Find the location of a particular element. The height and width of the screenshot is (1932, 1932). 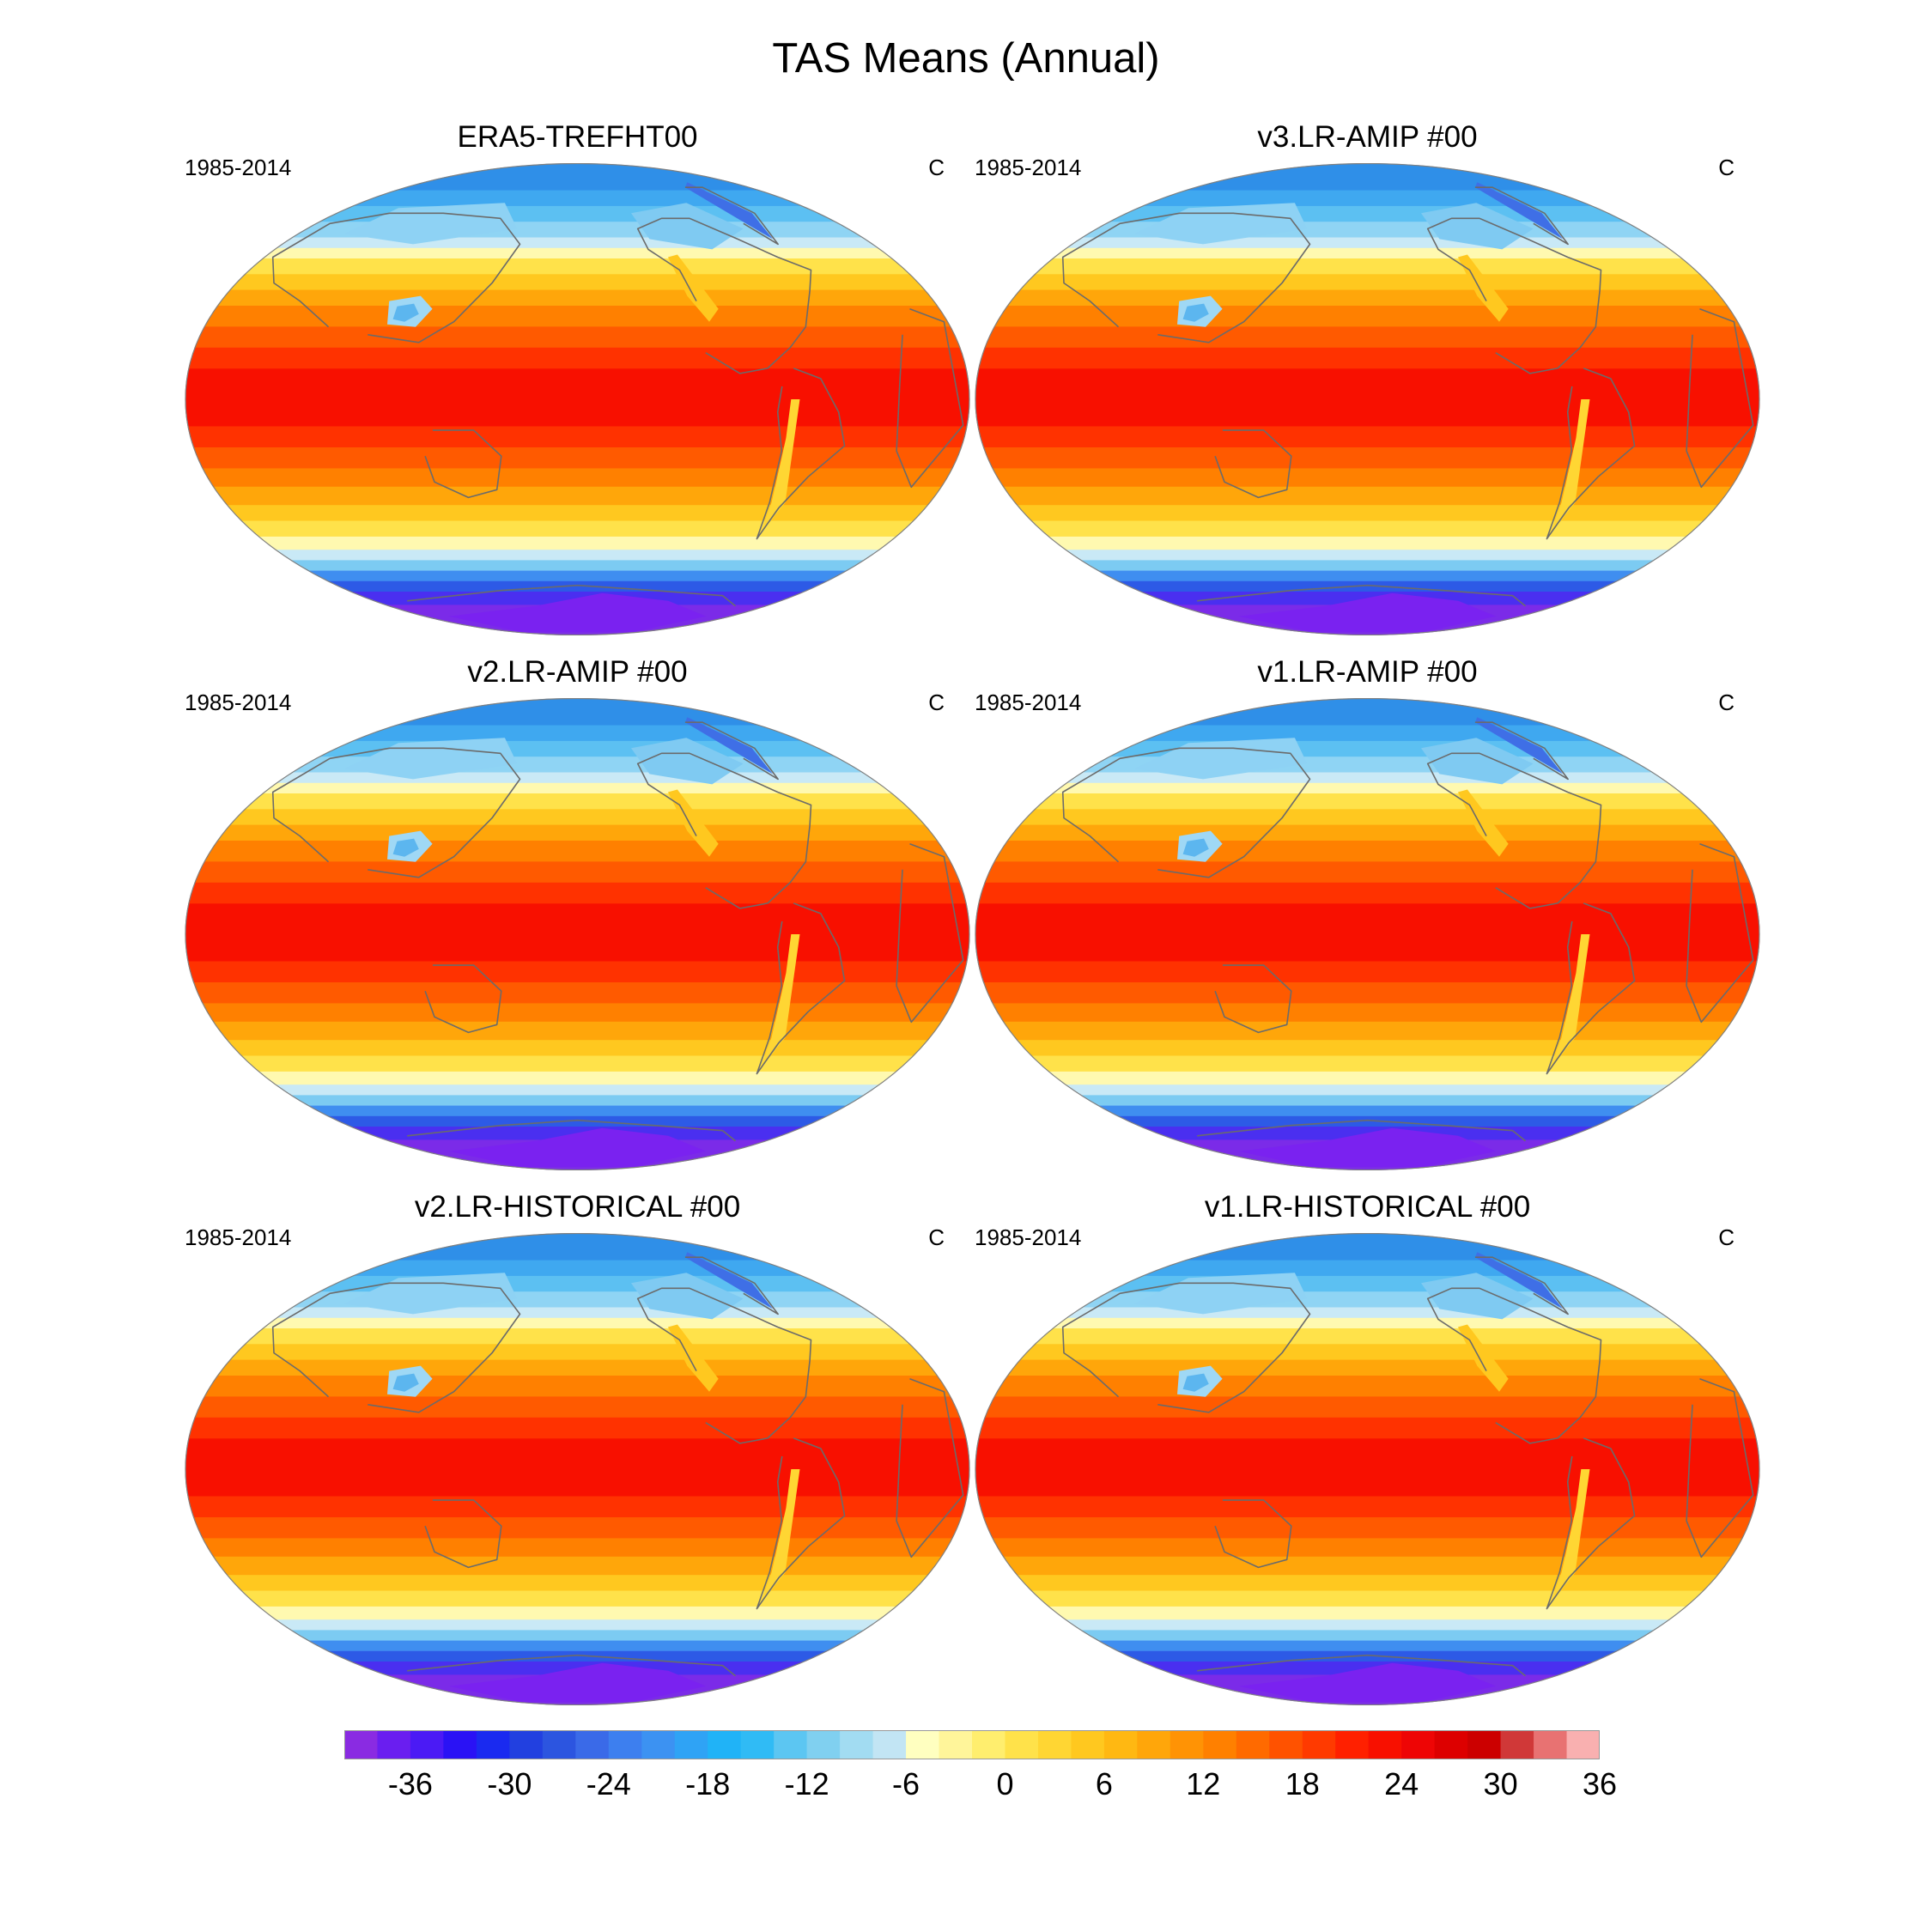

temperature-map is located at coordinates (1367, 1469).